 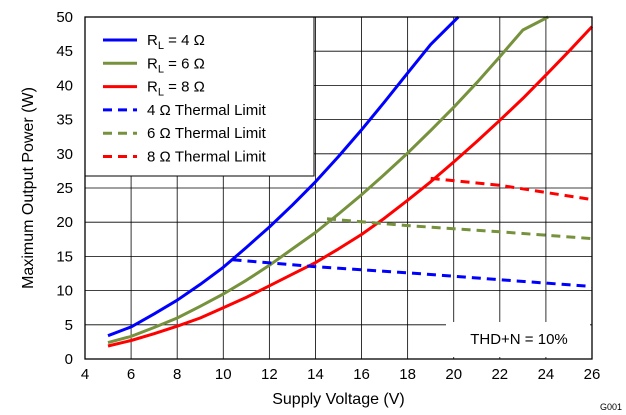 I want to click on figure-id: G001, so click(x=611, y=407).